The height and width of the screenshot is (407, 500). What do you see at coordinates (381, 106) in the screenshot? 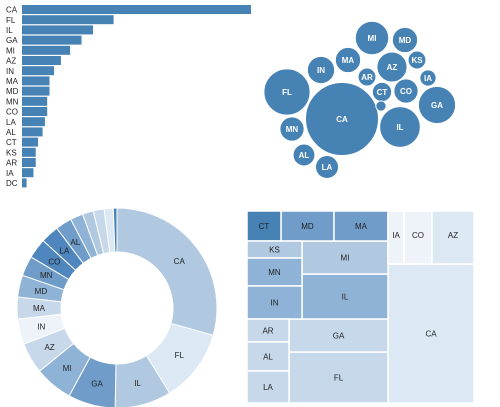
I see `bubble-dc` at bounding box center [381, 106].